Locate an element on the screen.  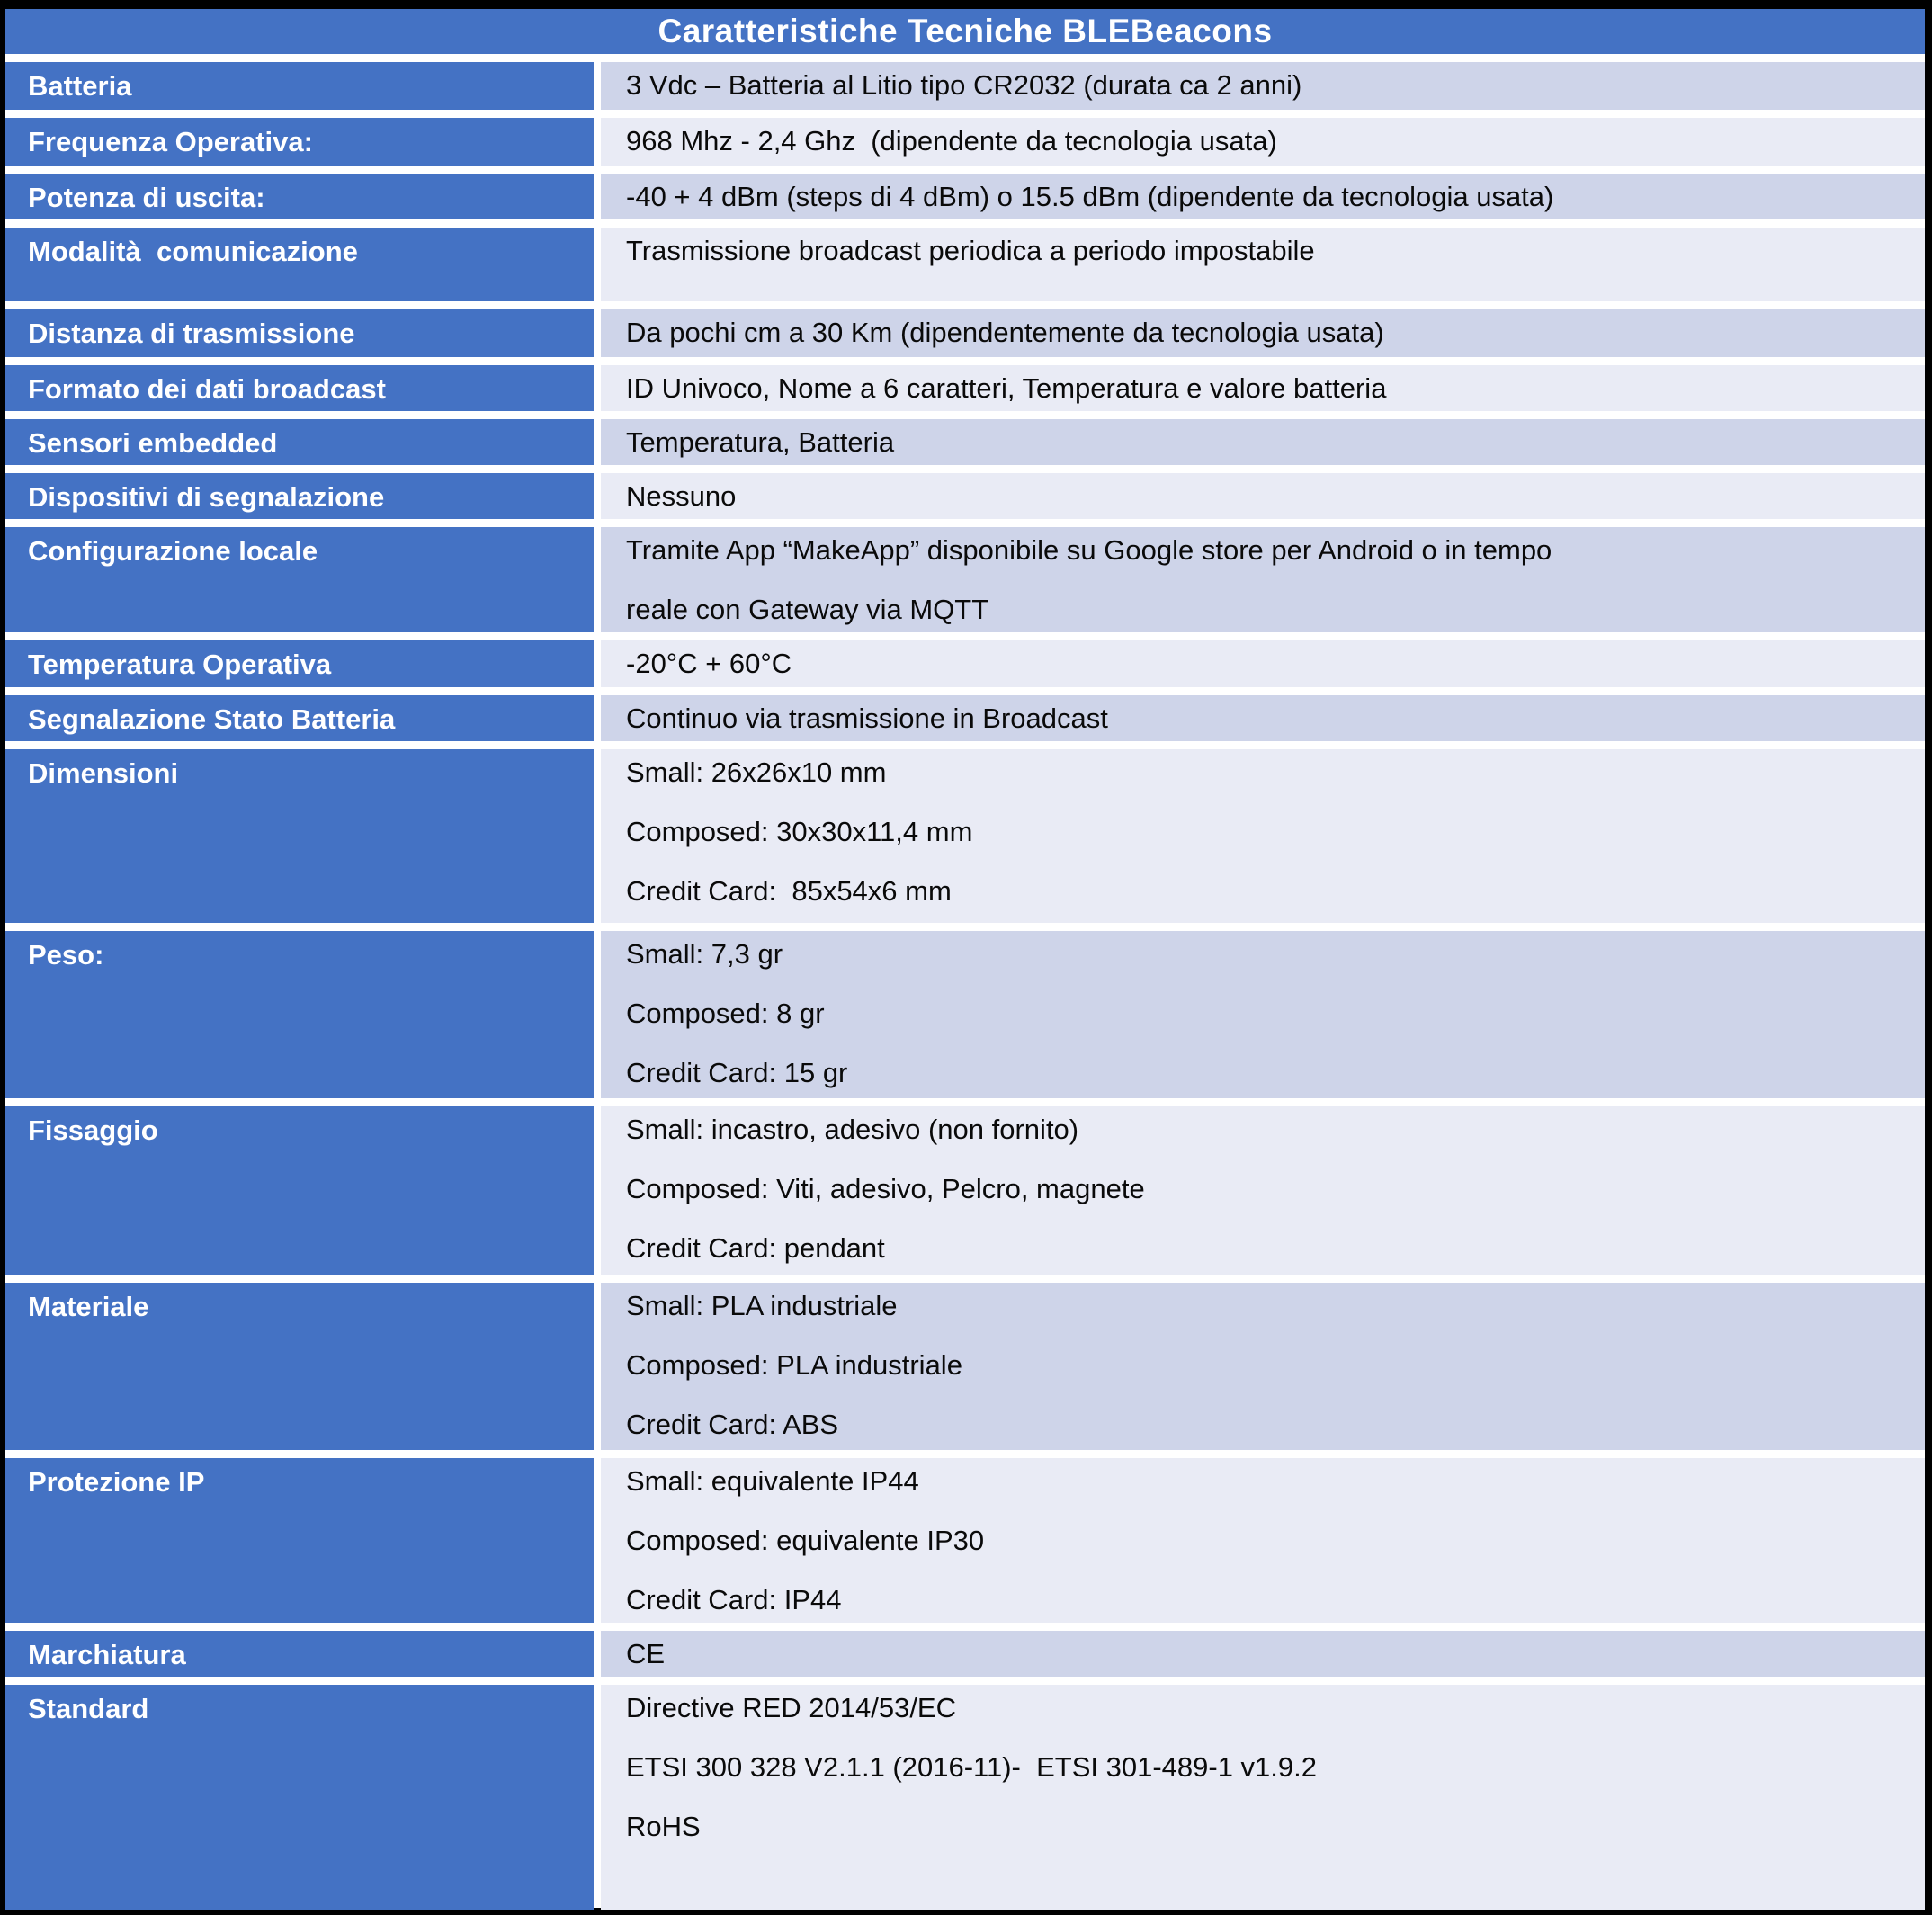
spec-label: Peso: is located at coordinates (299, 1014).